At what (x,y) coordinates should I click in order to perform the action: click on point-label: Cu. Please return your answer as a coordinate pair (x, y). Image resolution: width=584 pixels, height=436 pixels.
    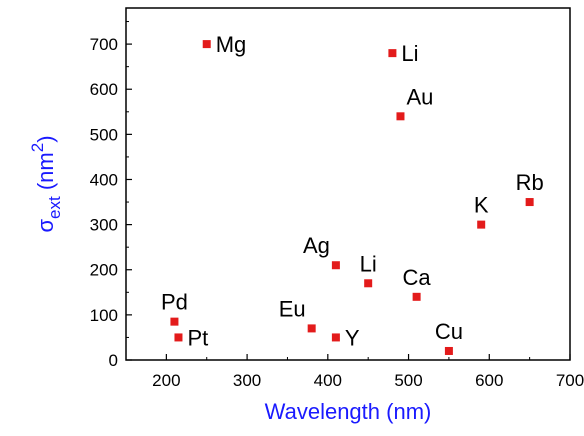
    Looking at the image, I should click on (449, 331).